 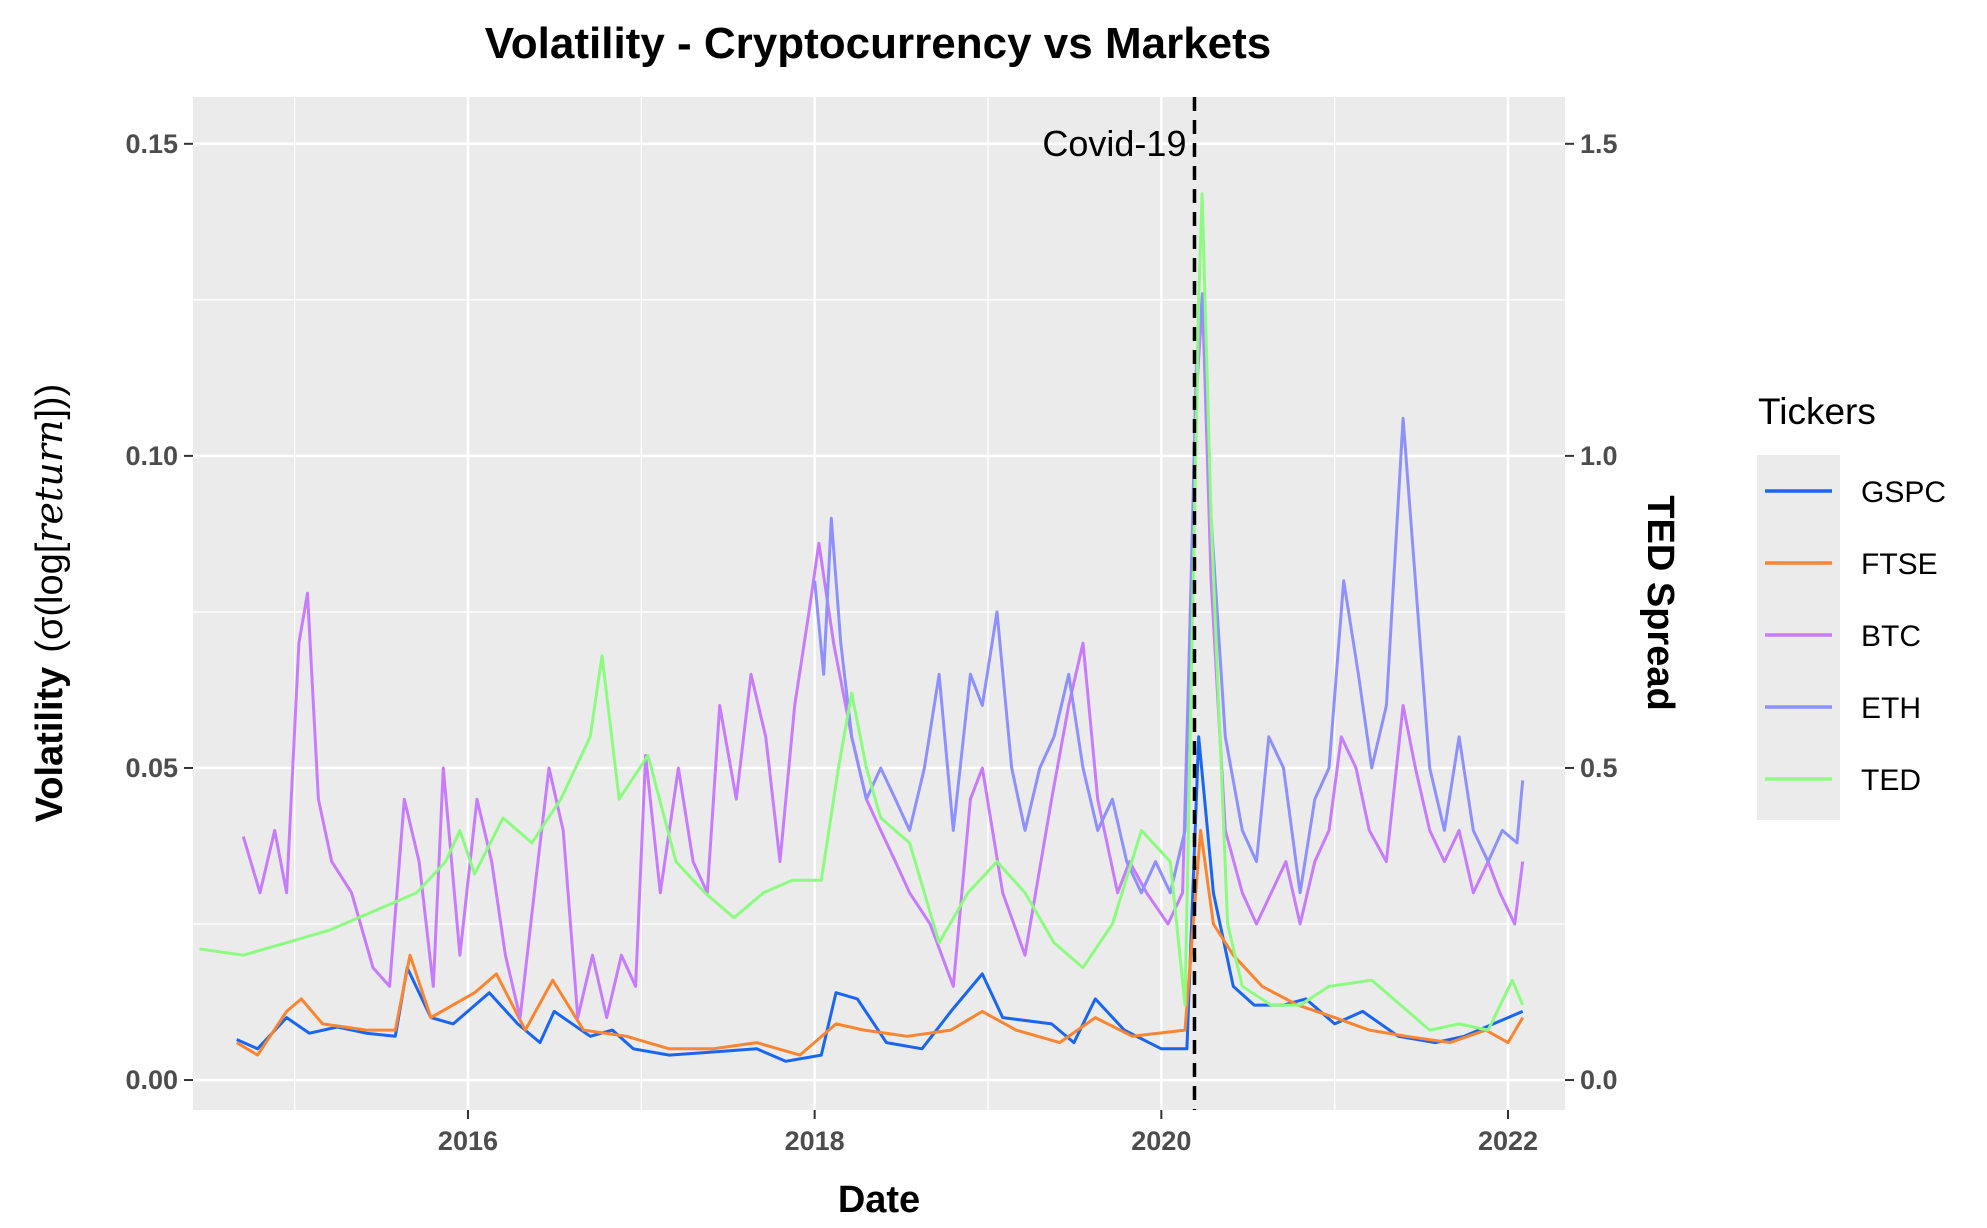 I want to click on legend-label-ted: TED, so click(x=1891, y=780).